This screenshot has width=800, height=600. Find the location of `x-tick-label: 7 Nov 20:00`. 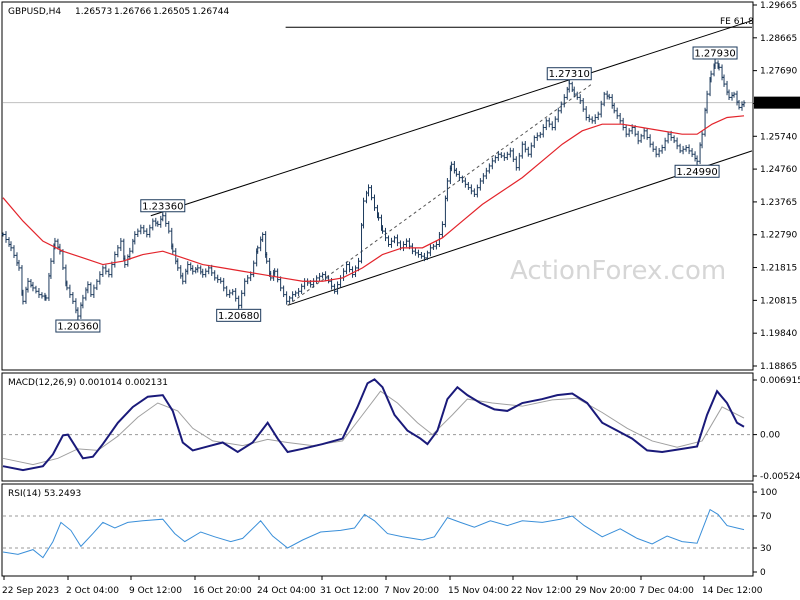

x-tick-label: 7 Nov 20:00 is located at coordinates (411, 591).